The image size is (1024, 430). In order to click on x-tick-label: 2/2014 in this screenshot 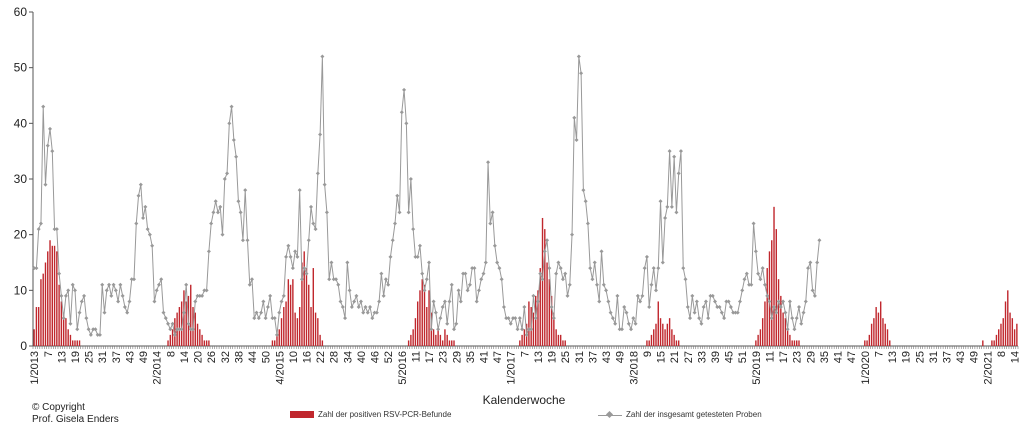, I will do `click(158, 368)`.